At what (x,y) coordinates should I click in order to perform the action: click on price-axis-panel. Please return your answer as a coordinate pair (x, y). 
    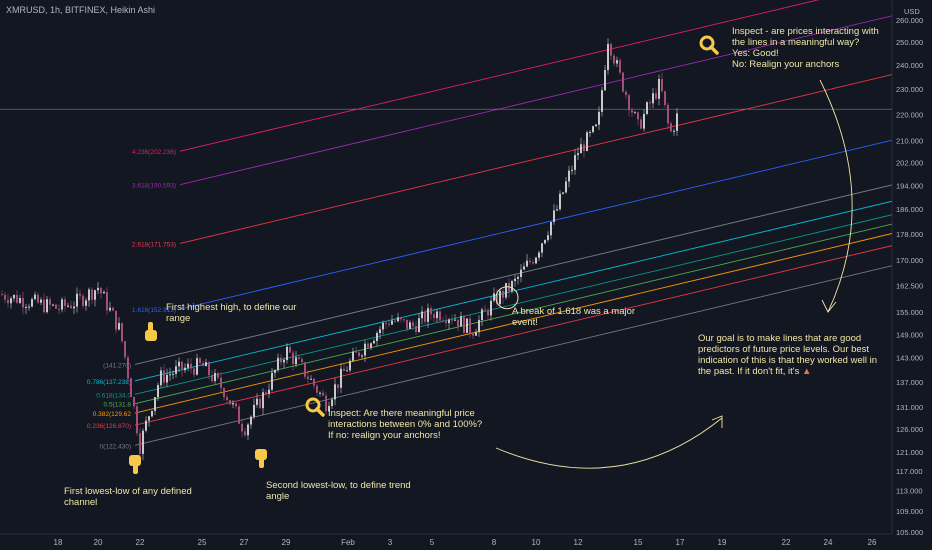
    Looking at the image, I should click on (912, 275).